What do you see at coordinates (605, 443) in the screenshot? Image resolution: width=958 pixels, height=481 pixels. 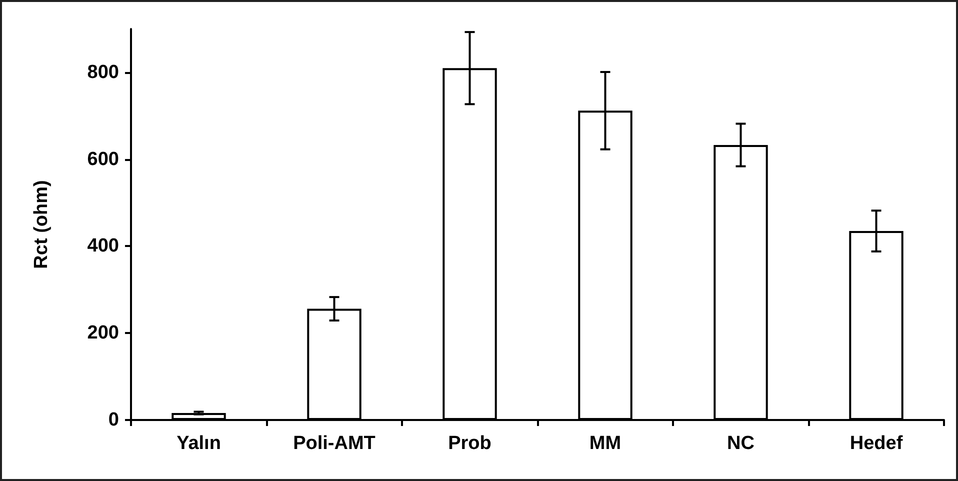 I see `x-tick-label: MM` at bounding box center [605, 443].